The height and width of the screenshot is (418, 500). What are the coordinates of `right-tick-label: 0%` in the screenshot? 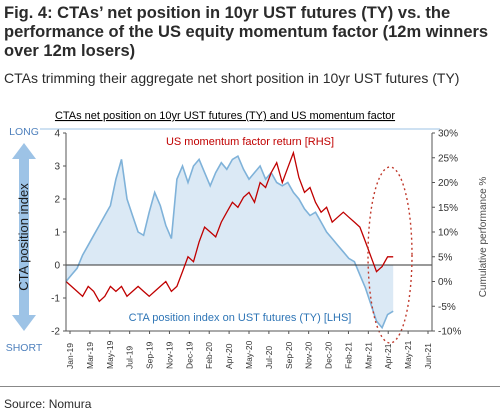 It's located at (445, 282).